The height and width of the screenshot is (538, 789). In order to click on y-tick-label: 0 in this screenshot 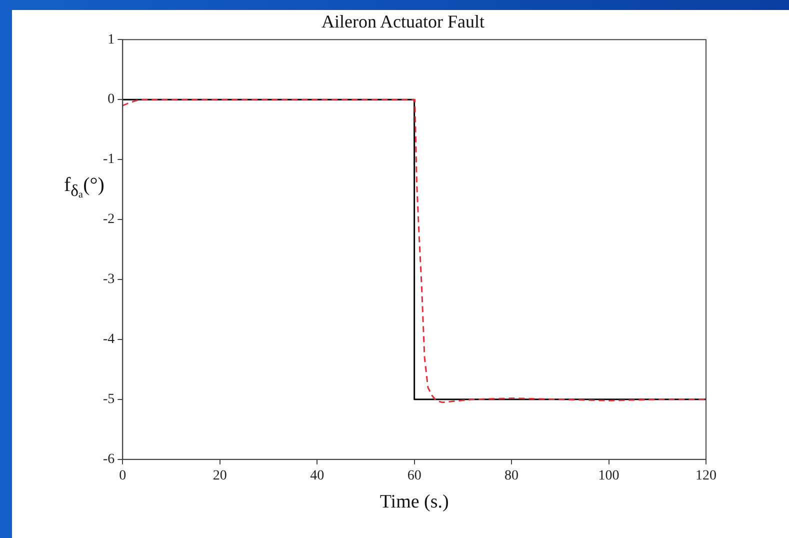, I will do `click(111, 100)`.